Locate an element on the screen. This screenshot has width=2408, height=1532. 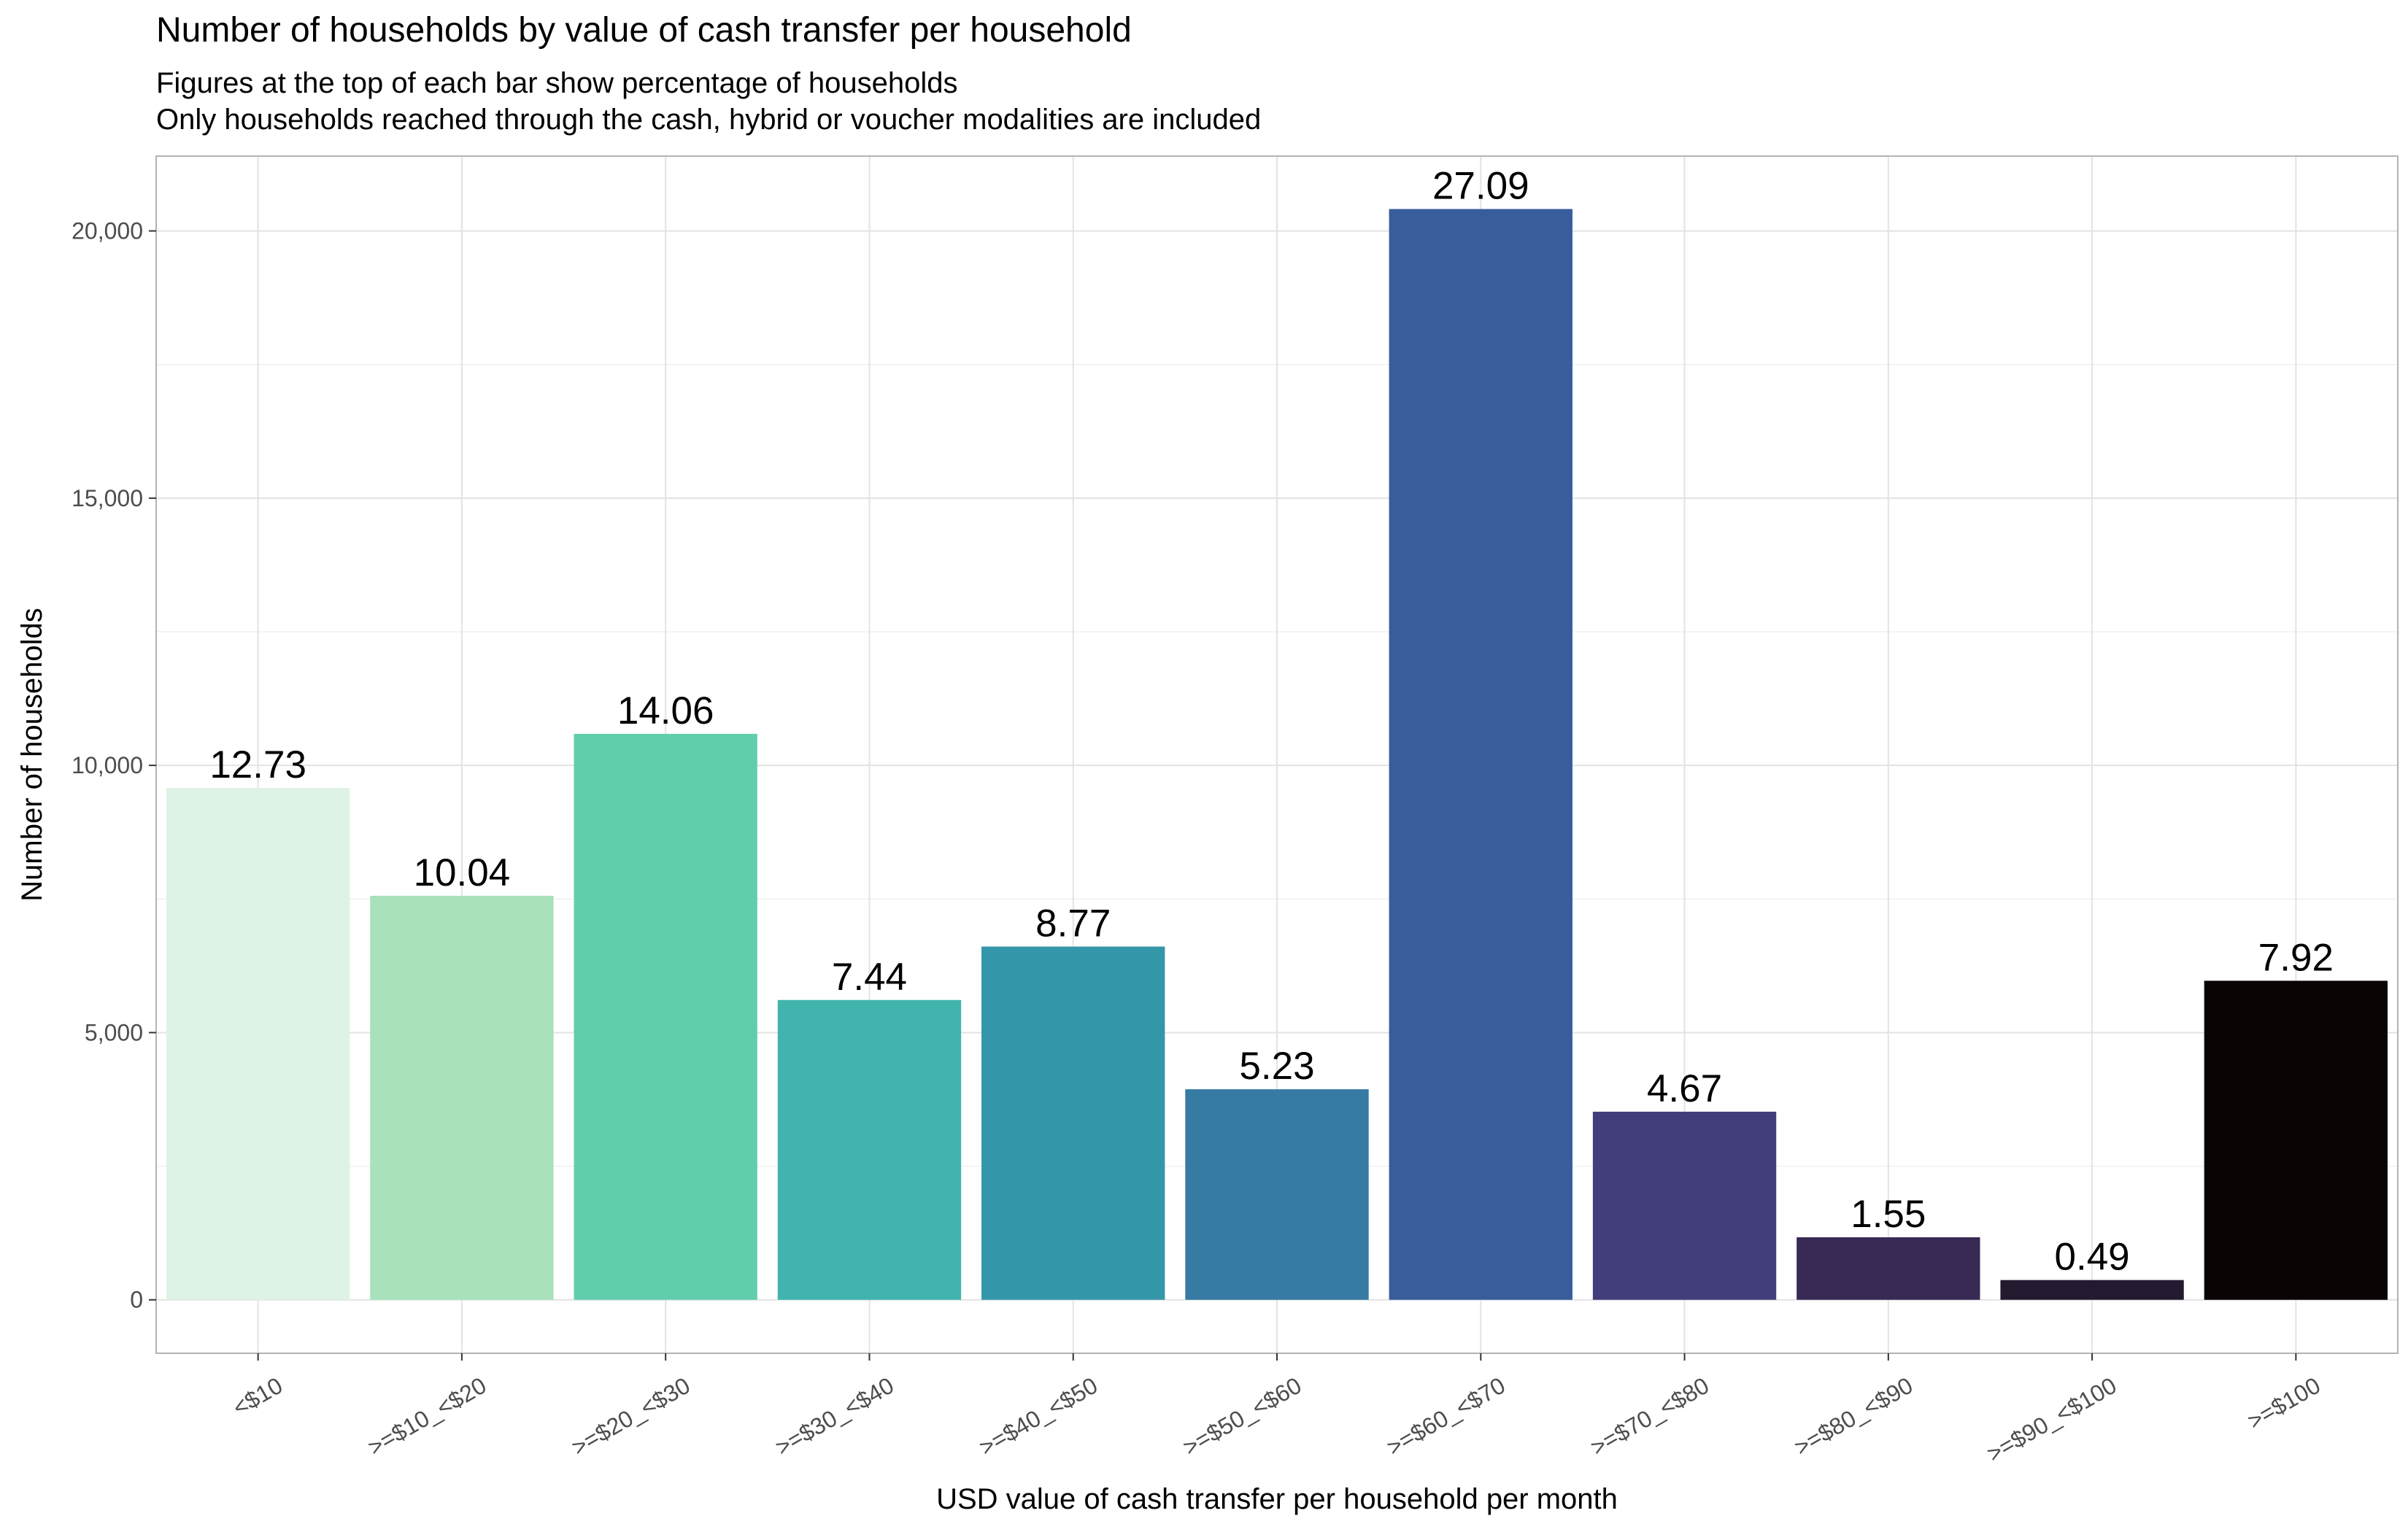
y-tick-label: 10,000 is located at coordinates (107, 765).